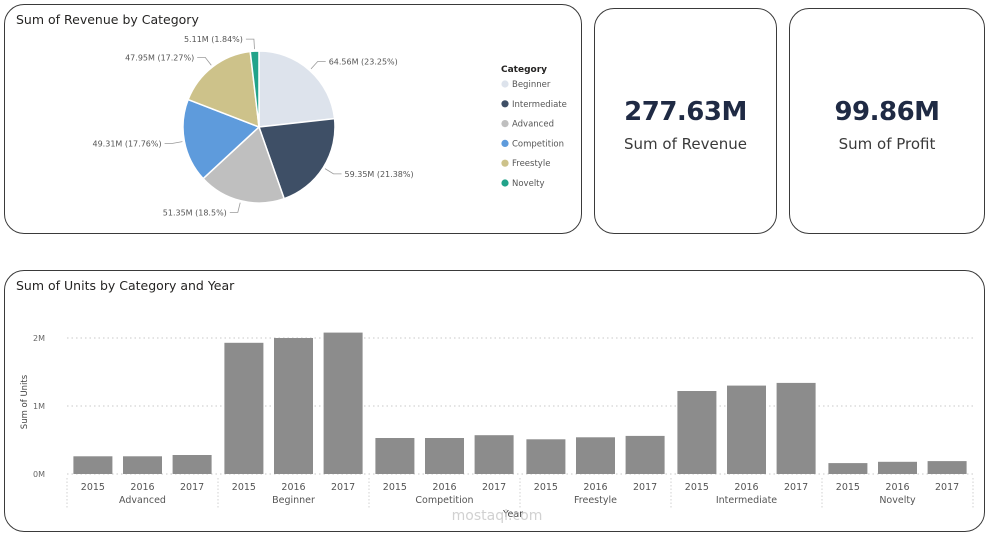 Image resolution: width=992 pixels, height=540 pixels. I want to click on pie-chart-title: Sum of Revenue by Category, so click(107, 19).